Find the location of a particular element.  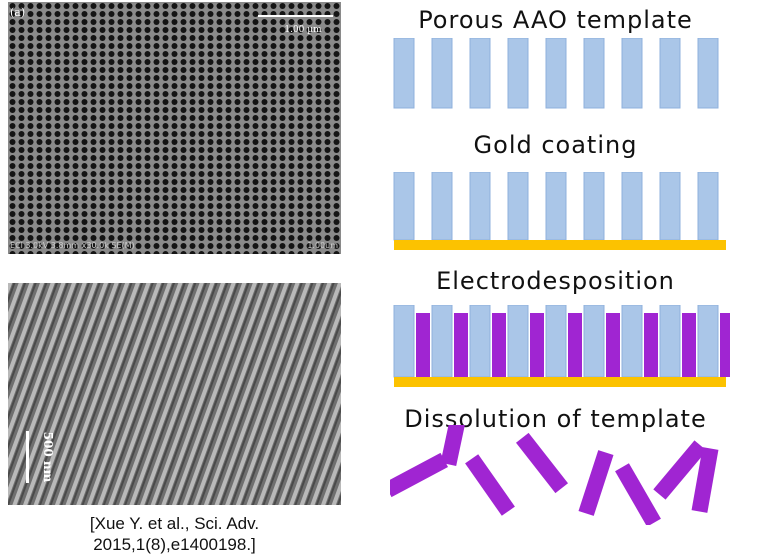

diagram-electrodeposition is located at coordinates (561, 346).